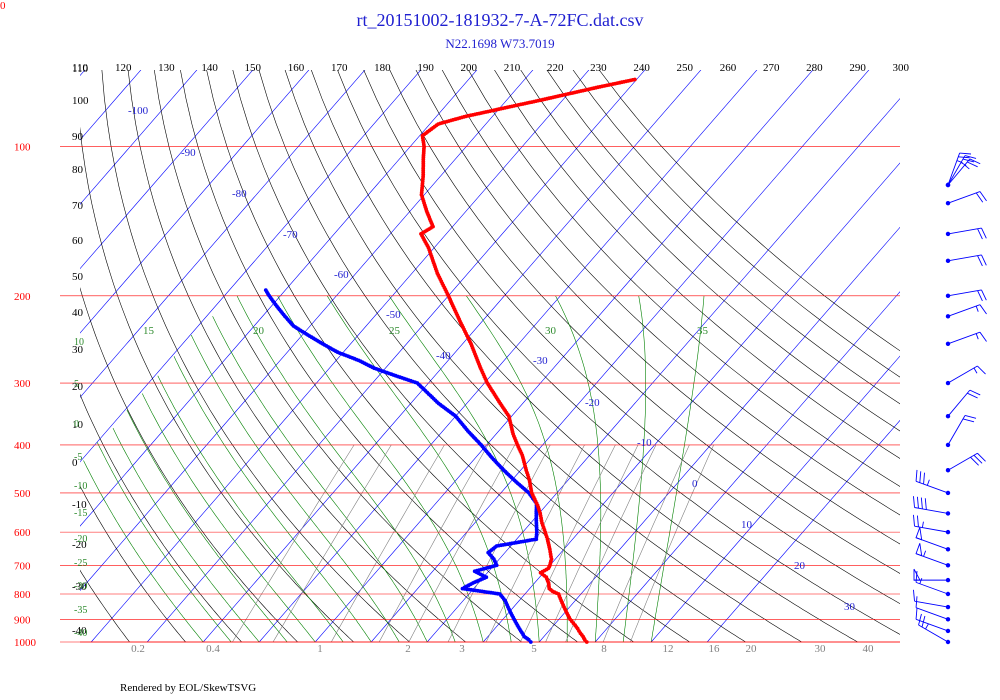 The height and width of the screenshot is (700, 1000). Describe the element at coordinates (213, 649) in the screenshot. I see `mixing-ratio-label: 0.4` at that location.